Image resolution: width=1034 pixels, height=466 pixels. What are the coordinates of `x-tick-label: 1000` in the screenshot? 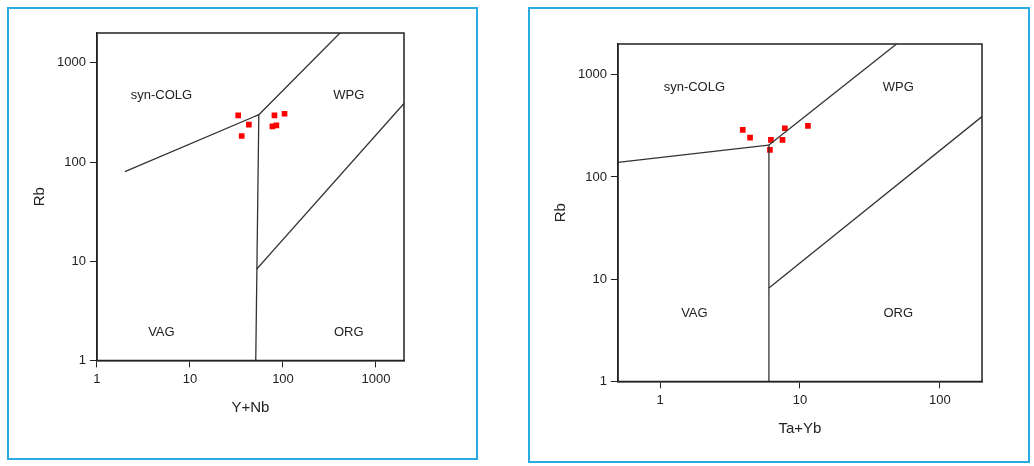 It's located at (376, 378).